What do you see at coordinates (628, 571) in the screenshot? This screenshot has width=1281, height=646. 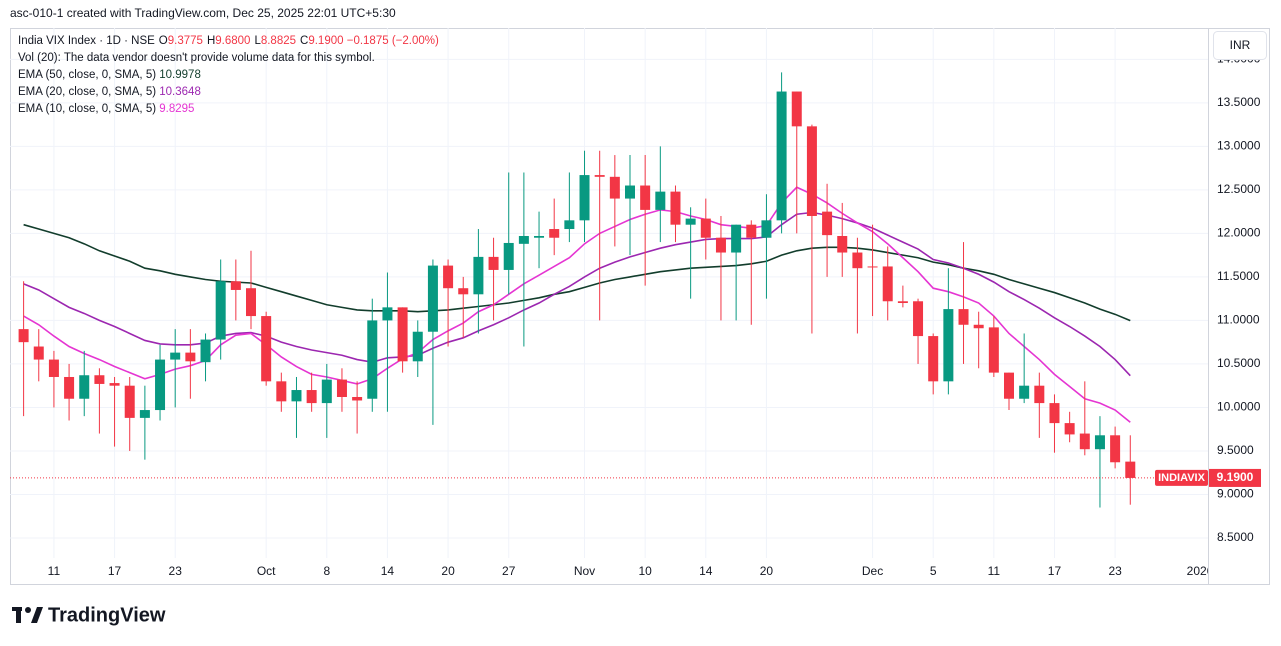 I see `time-axis: 11 17 23 Oct 8 14 20 27 Nov 10 14 20 Dec 5 11 17 23 2026` at bounding box center [628, 571].